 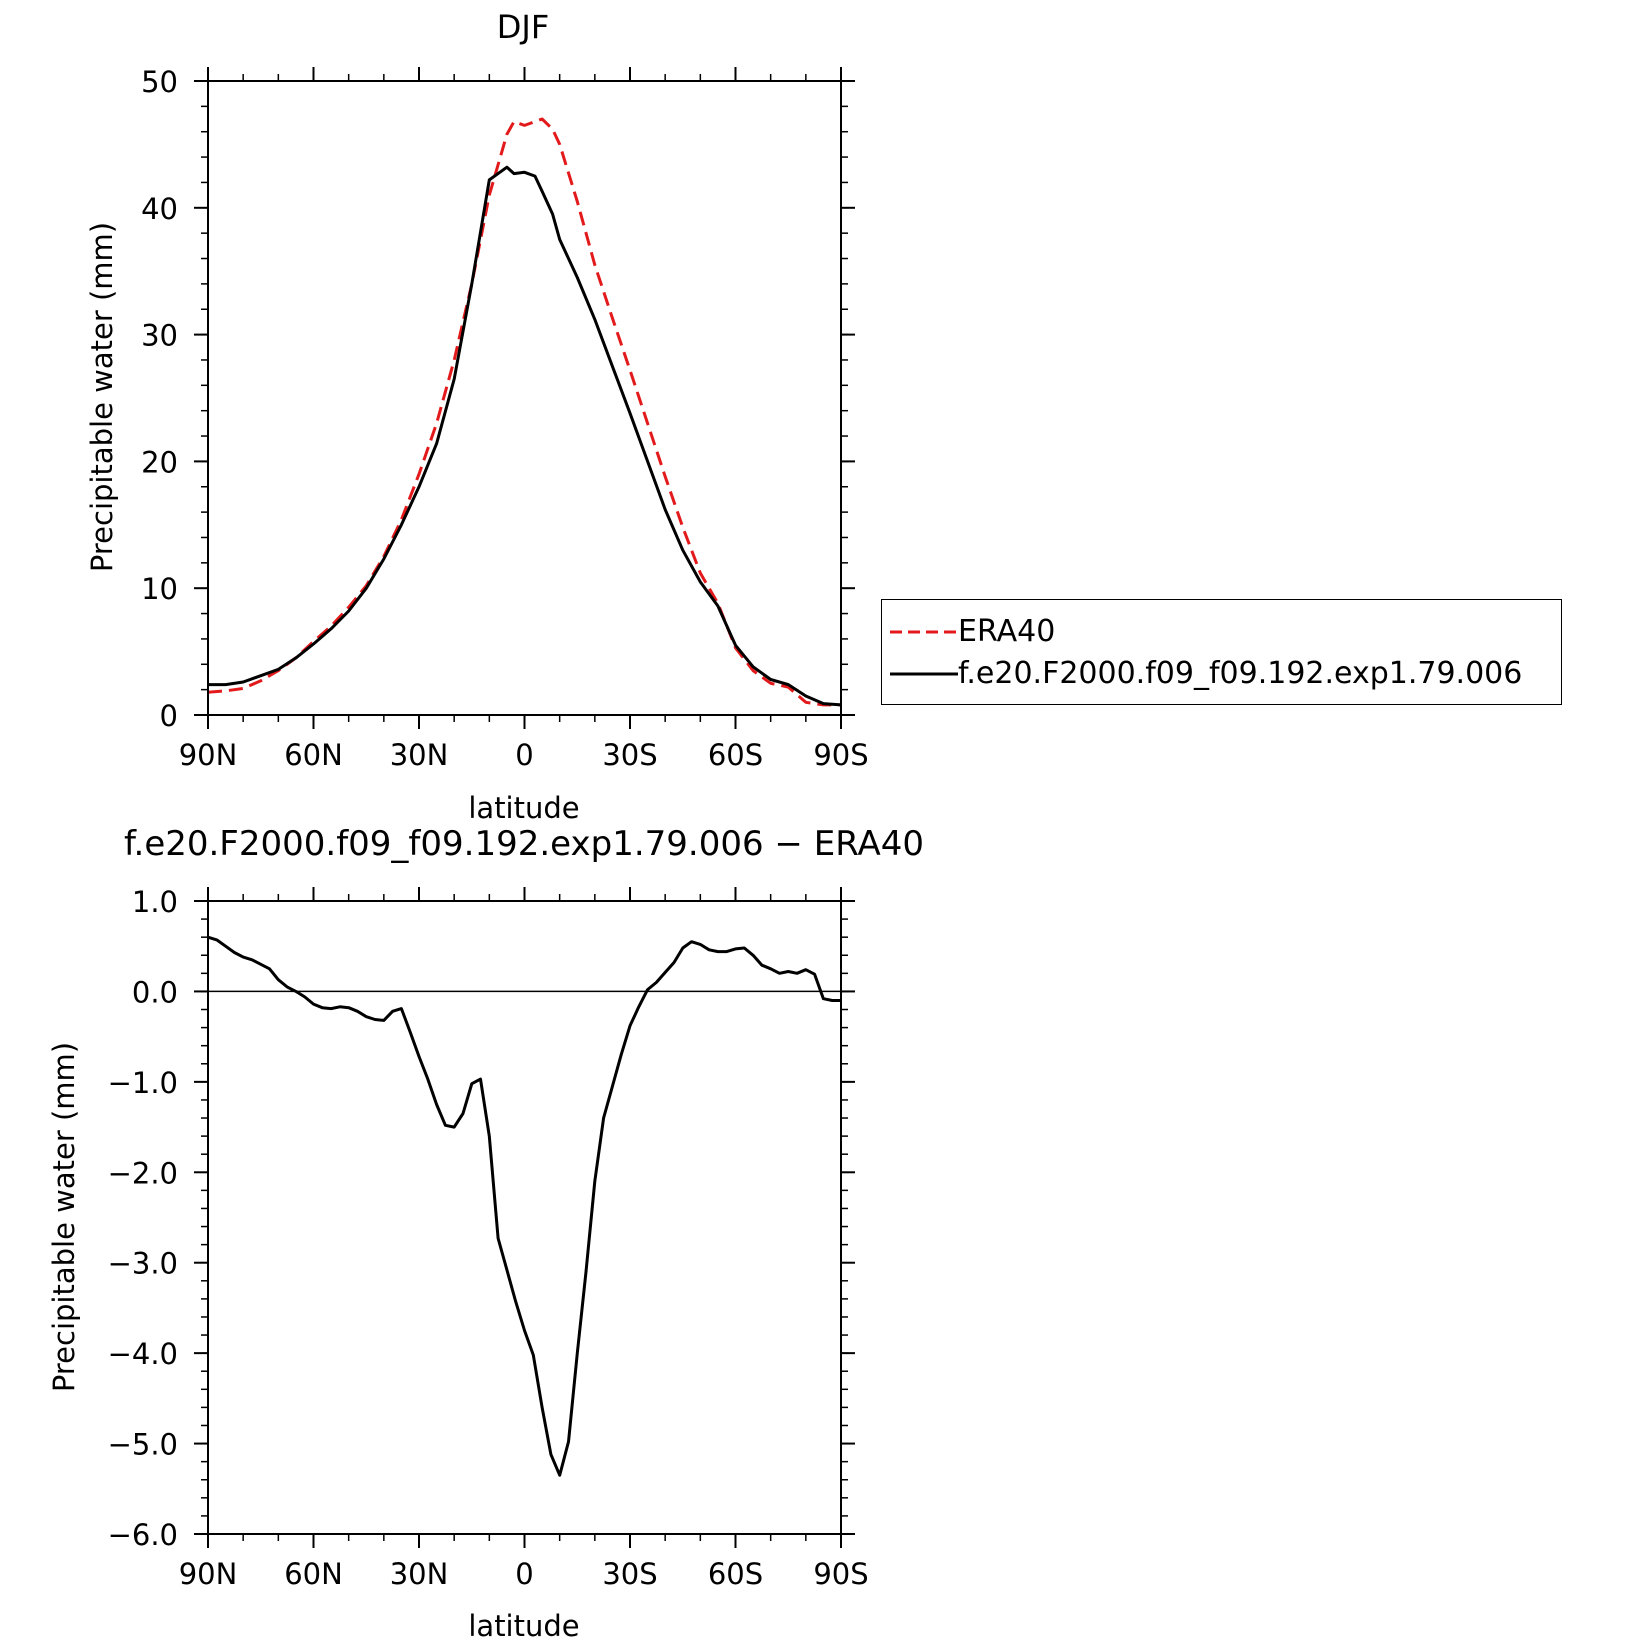 I want to click on legend-label-model: f.e20.F2000.f09_f09.192.exp1.79.006, so click(x=1240, y=673).